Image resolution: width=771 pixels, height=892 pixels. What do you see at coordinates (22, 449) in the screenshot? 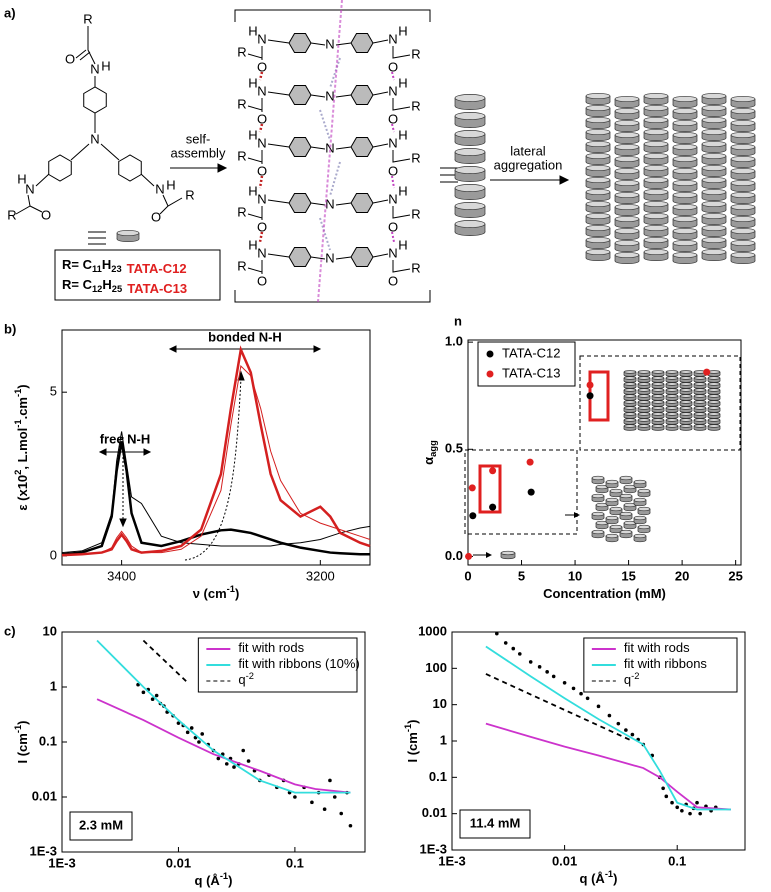
I see `y-axis-label-part: , L.mol` at bounding box center [22, 449].